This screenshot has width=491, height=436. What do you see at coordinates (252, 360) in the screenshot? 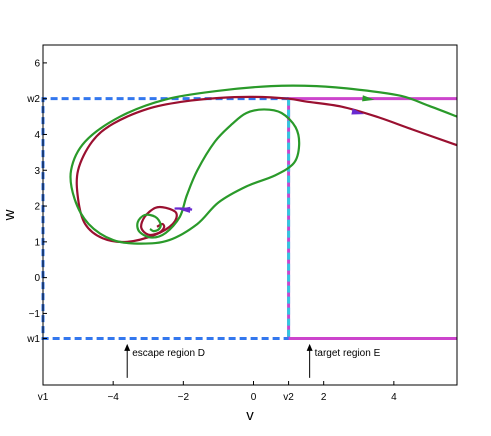
I see `annotation-layer: escape region D target region E` at bounding box center [252, 360].